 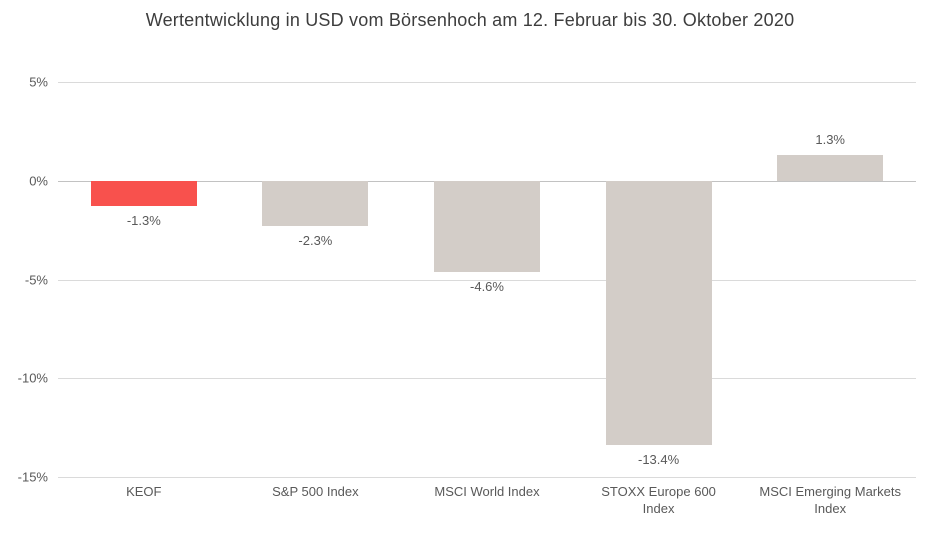 I want to click on y-tick-label: -15%, so click(x=32, y=477).